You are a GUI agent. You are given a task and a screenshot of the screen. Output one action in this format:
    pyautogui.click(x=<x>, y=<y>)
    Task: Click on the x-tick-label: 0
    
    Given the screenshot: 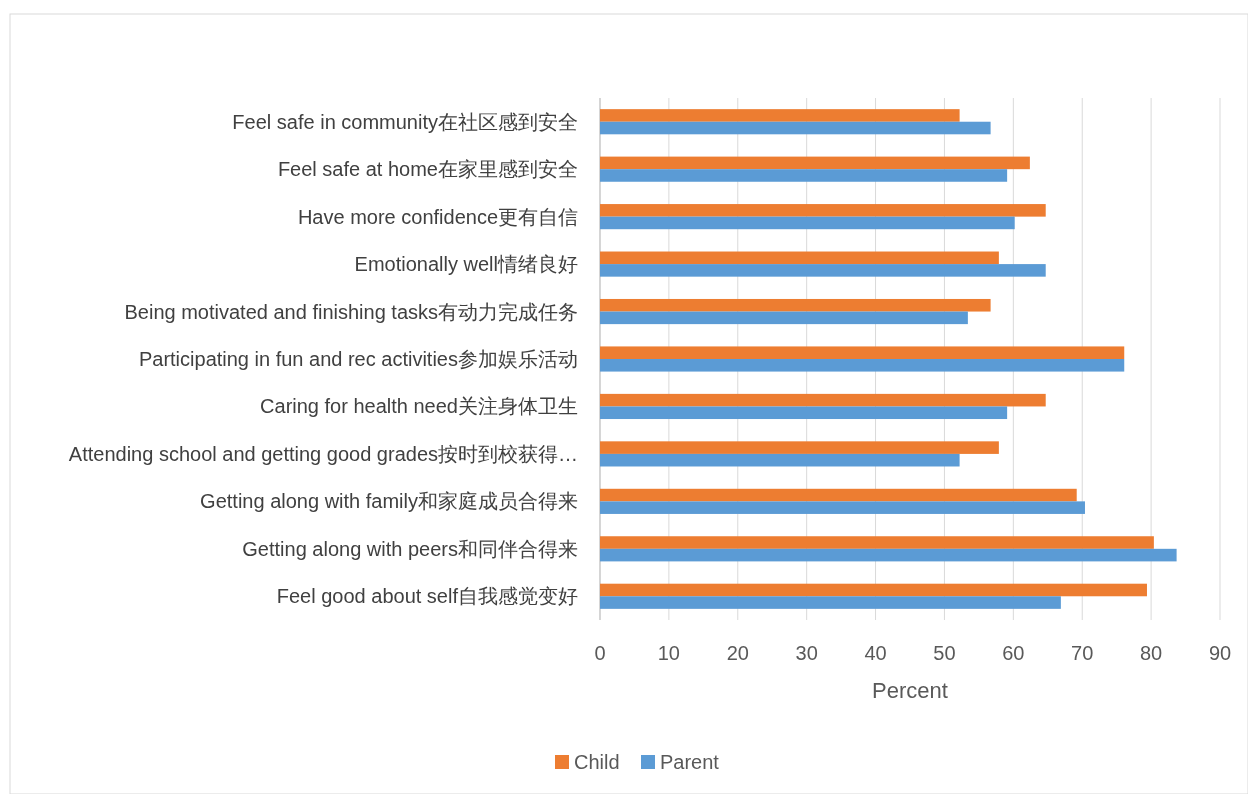 What is the action you would take?
    pyautogui.click(x=600, y=653)
    